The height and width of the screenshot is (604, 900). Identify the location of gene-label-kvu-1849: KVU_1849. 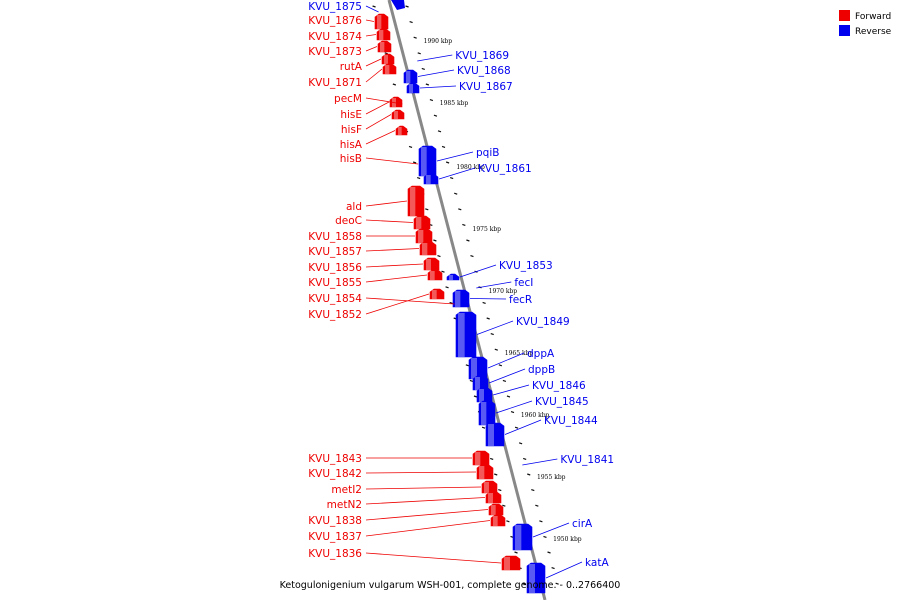
(543, 322).